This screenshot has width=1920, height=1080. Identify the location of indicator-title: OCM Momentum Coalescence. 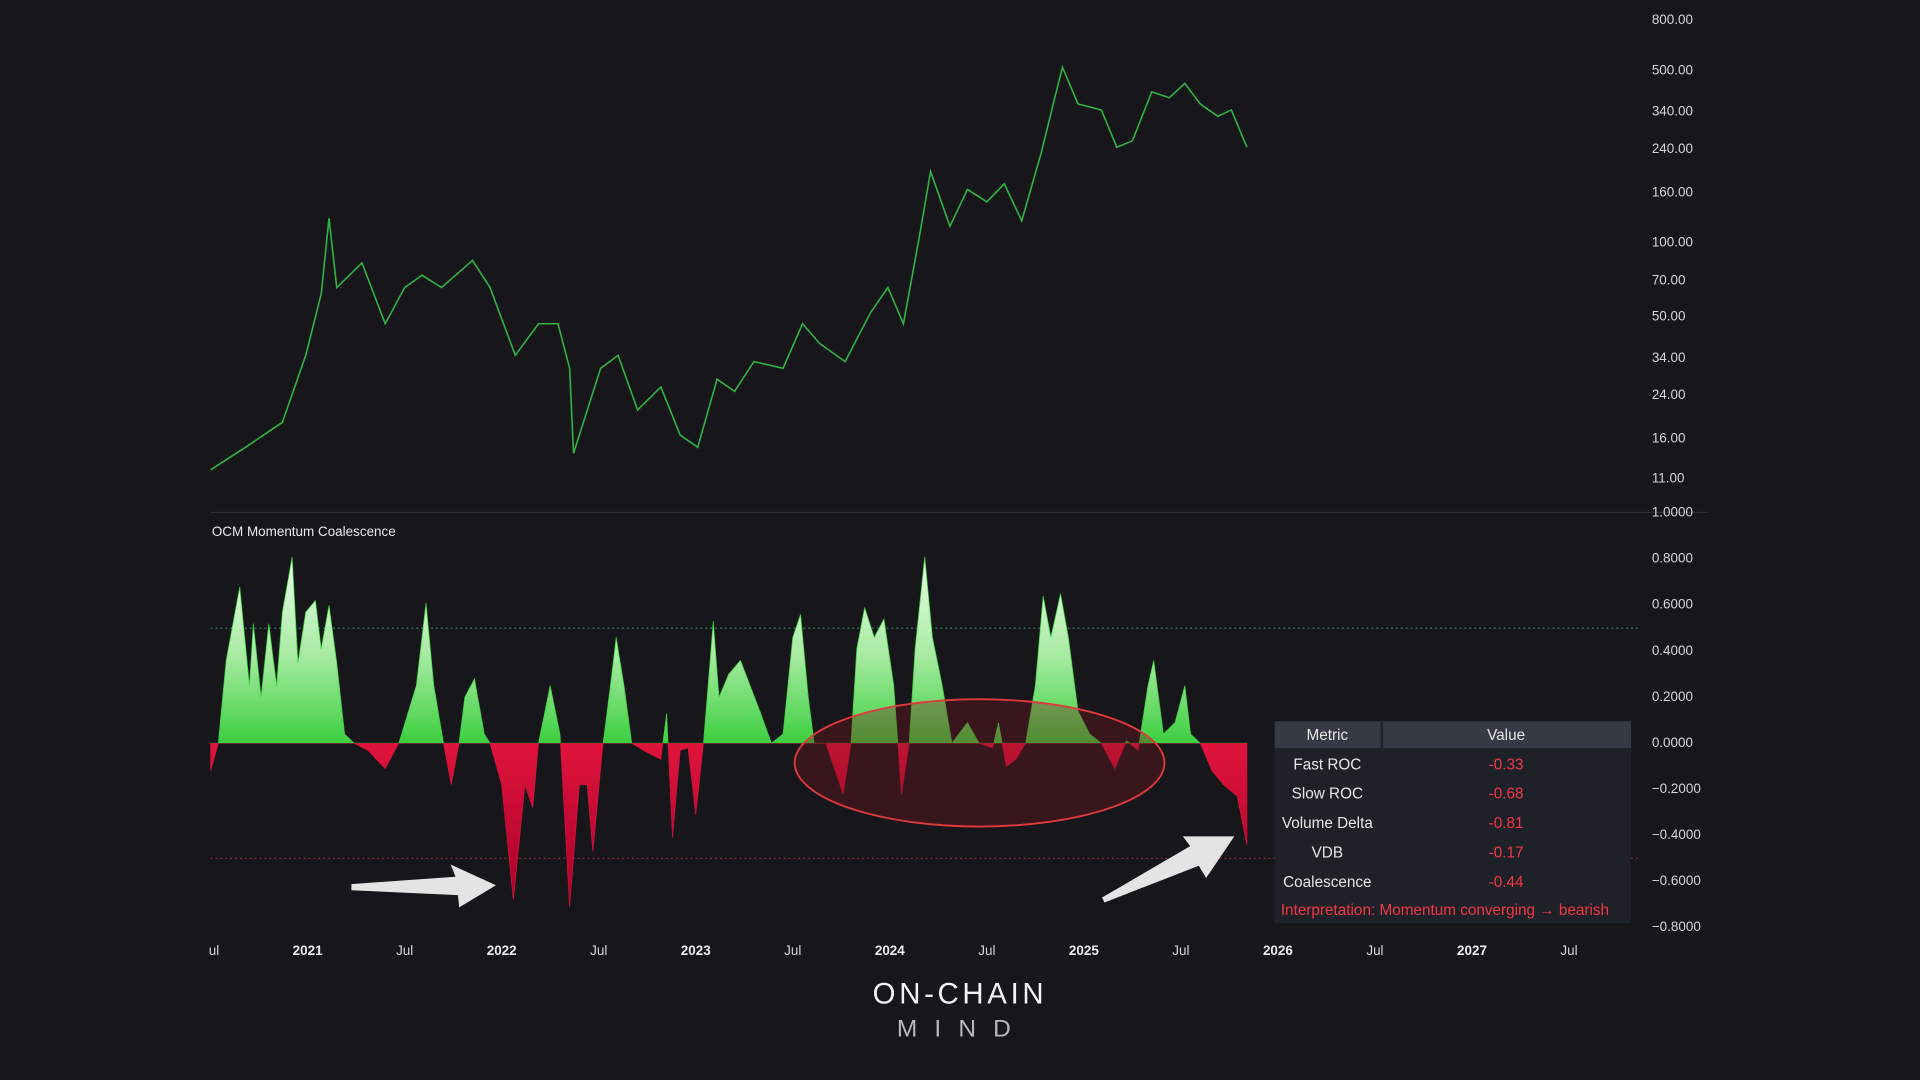
(304, 531).